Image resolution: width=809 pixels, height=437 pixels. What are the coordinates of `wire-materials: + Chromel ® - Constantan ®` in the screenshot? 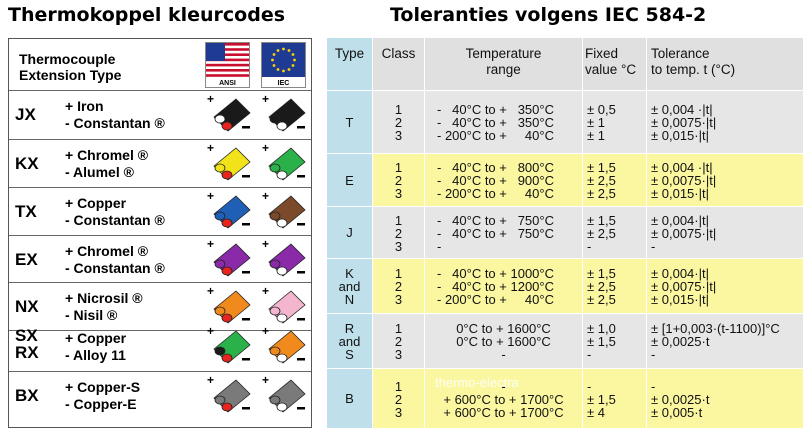 It's located at (115, 259).